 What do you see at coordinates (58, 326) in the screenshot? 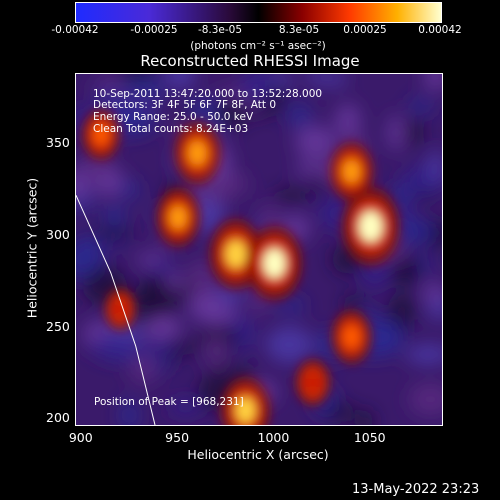
I see `y-tick-label: 250` at bounding box center [58, 326].